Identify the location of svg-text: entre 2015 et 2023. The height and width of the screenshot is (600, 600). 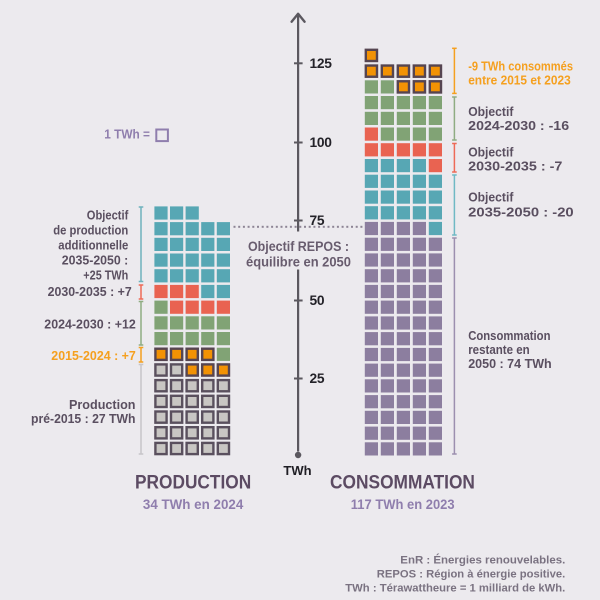
(519, 80).